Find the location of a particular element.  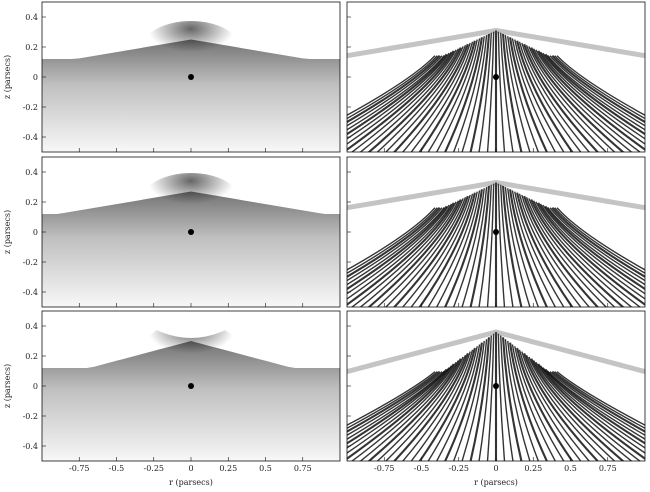

x-axis-title: r (parsecs) is located at coordinates (191, 482).